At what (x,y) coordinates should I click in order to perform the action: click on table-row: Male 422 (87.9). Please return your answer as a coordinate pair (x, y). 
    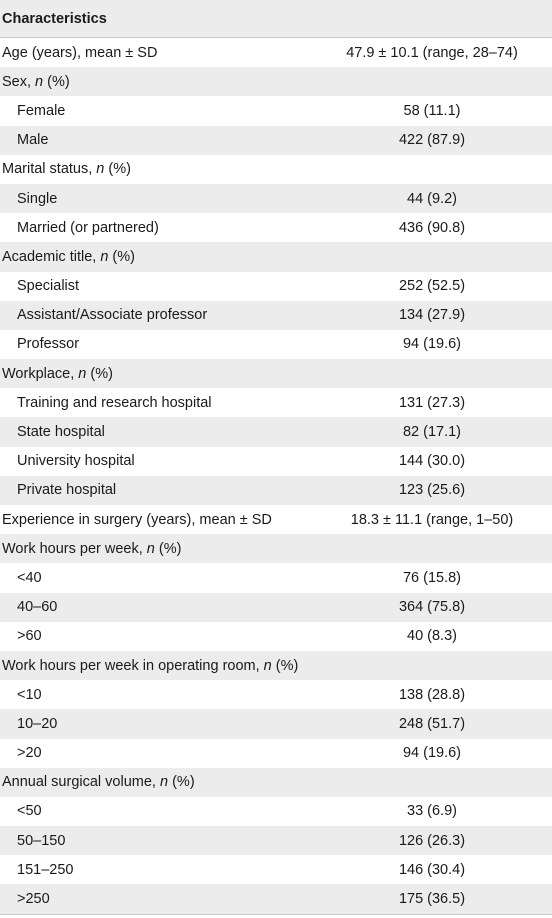
    Looking at the image, I should click on (276, 140).